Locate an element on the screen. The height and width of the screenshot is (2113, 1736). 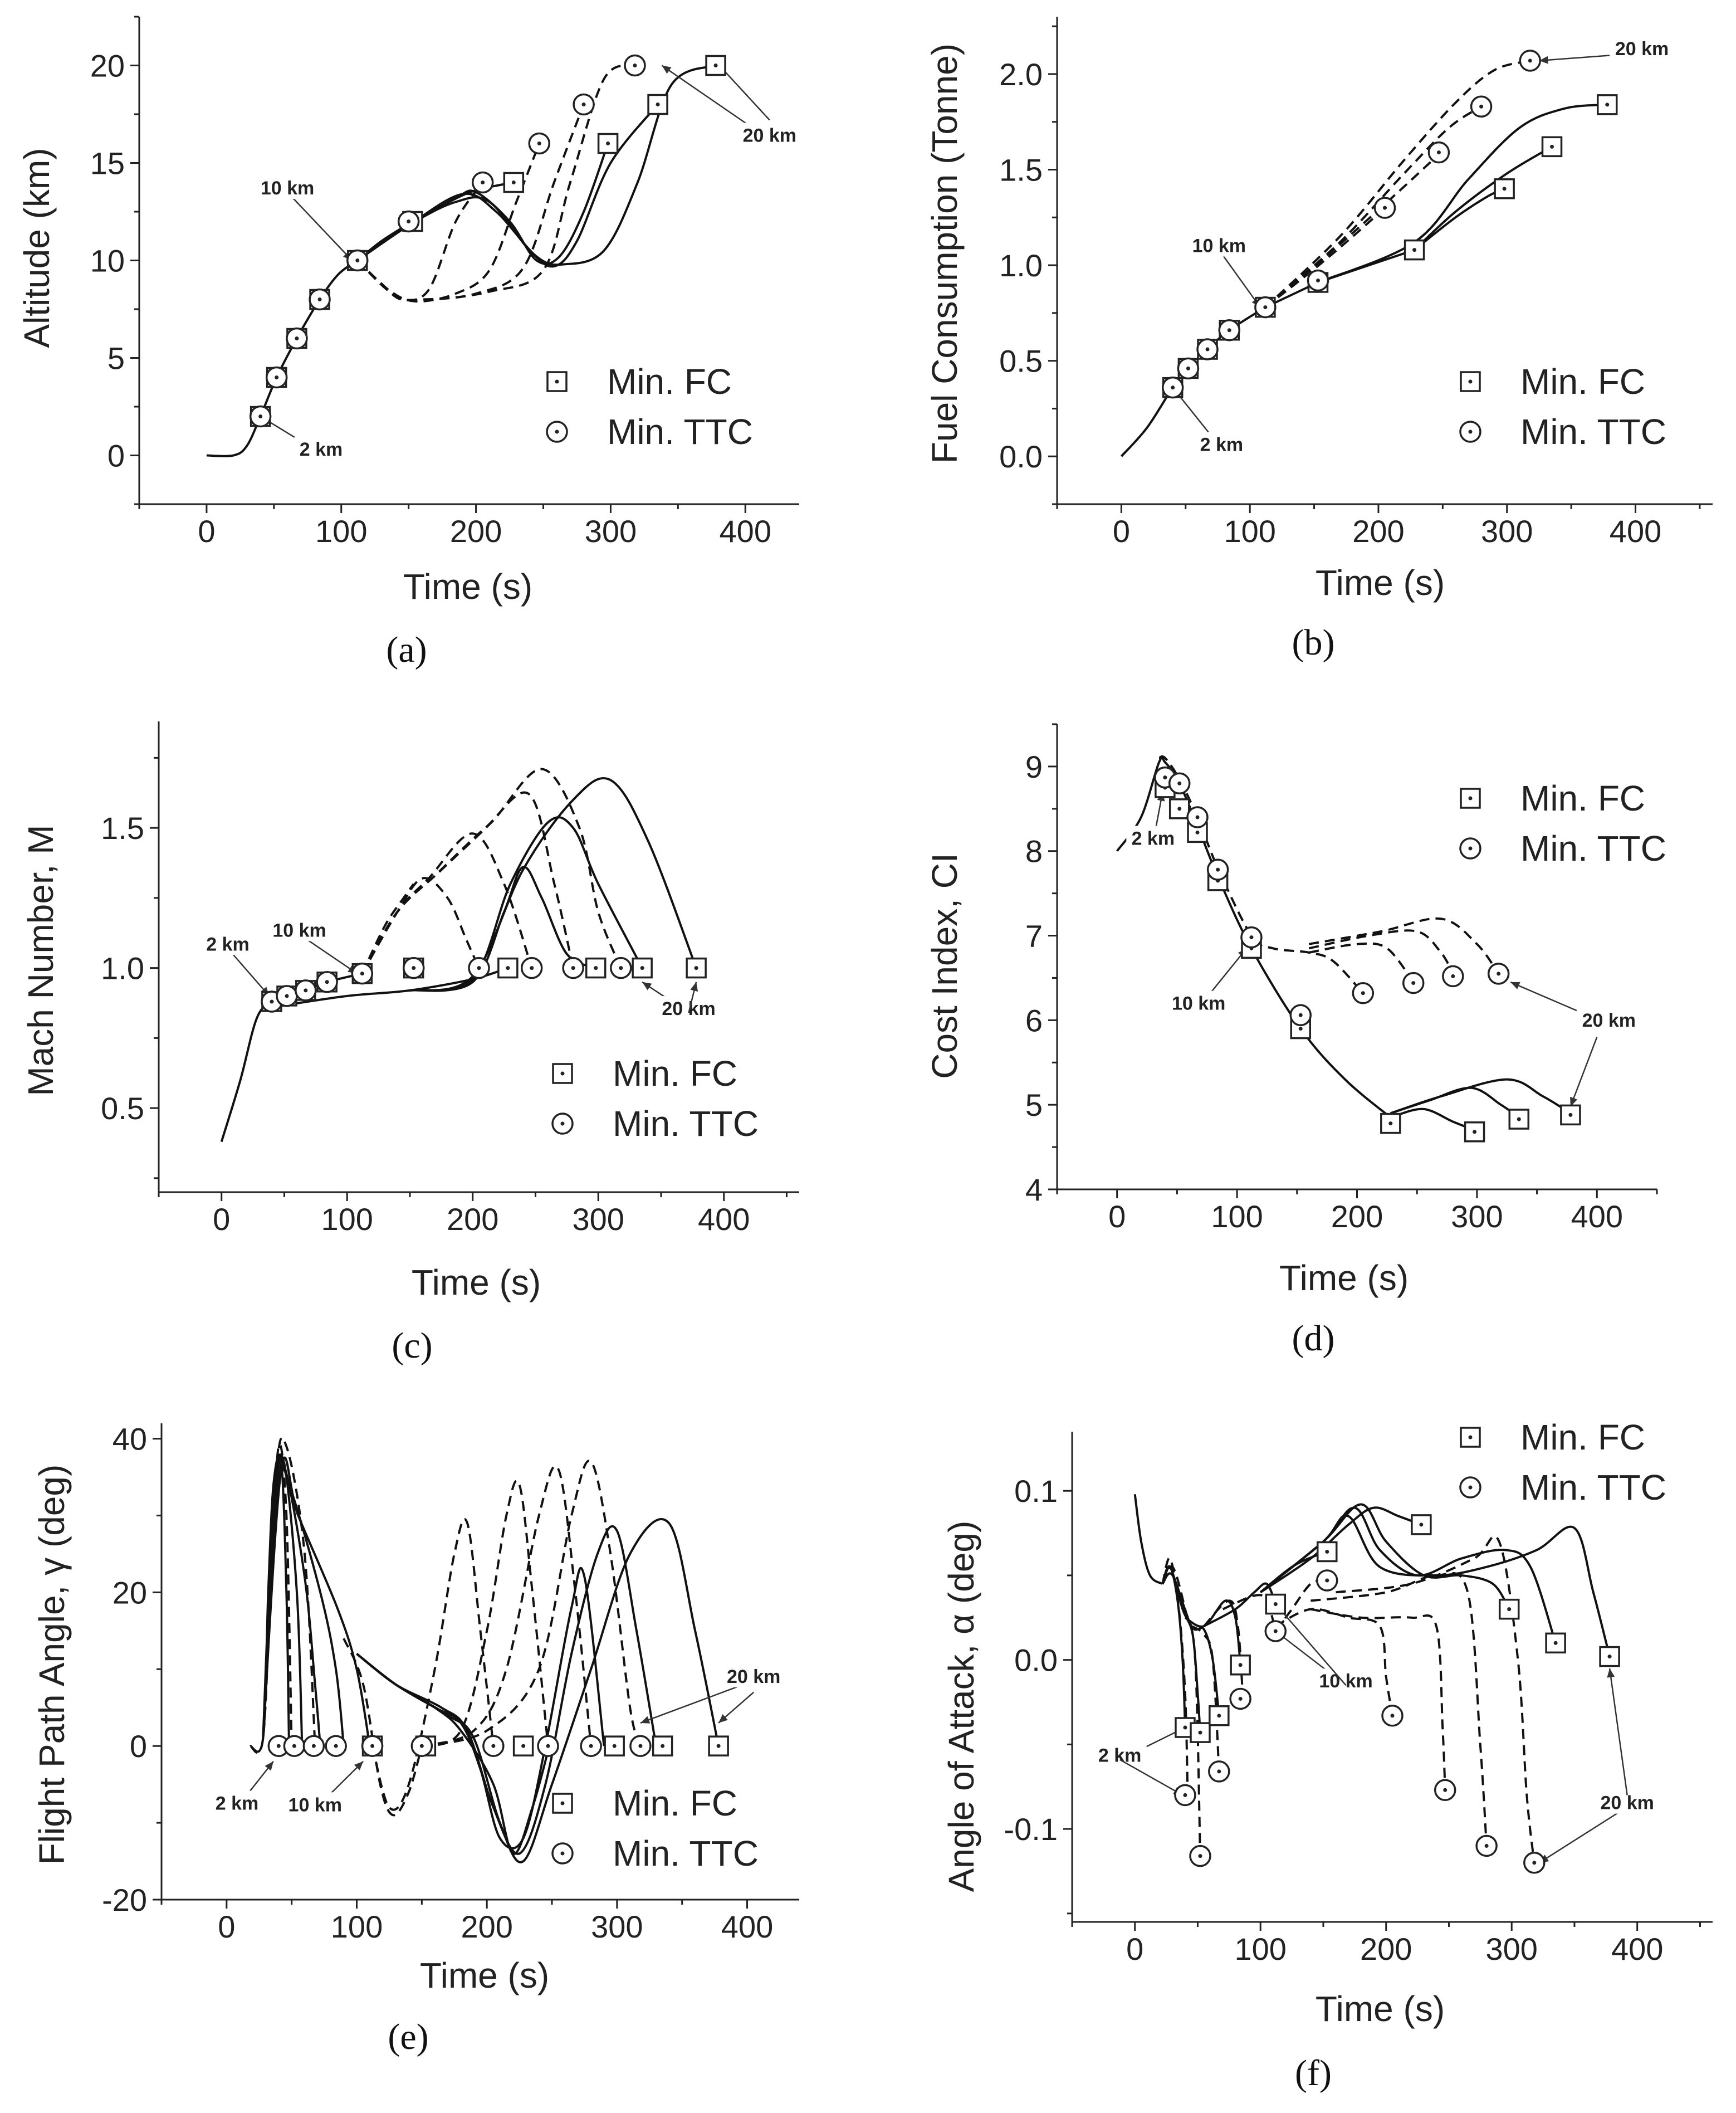
y-tick-label: 6 is located at coordinates (1034, 1021).